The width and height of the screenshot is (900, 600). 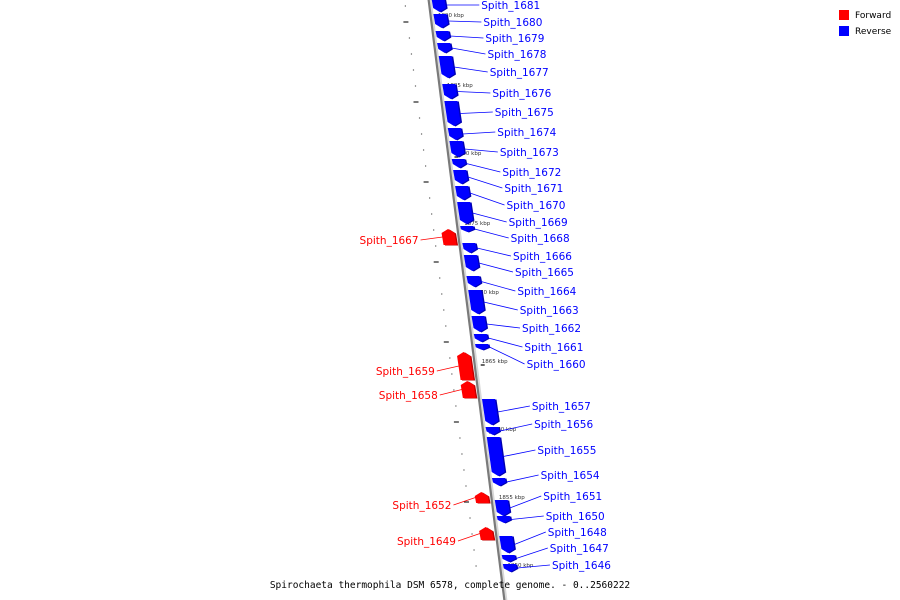 I want to click on gene-label: Spith_1648, so click(x=577, y=533).